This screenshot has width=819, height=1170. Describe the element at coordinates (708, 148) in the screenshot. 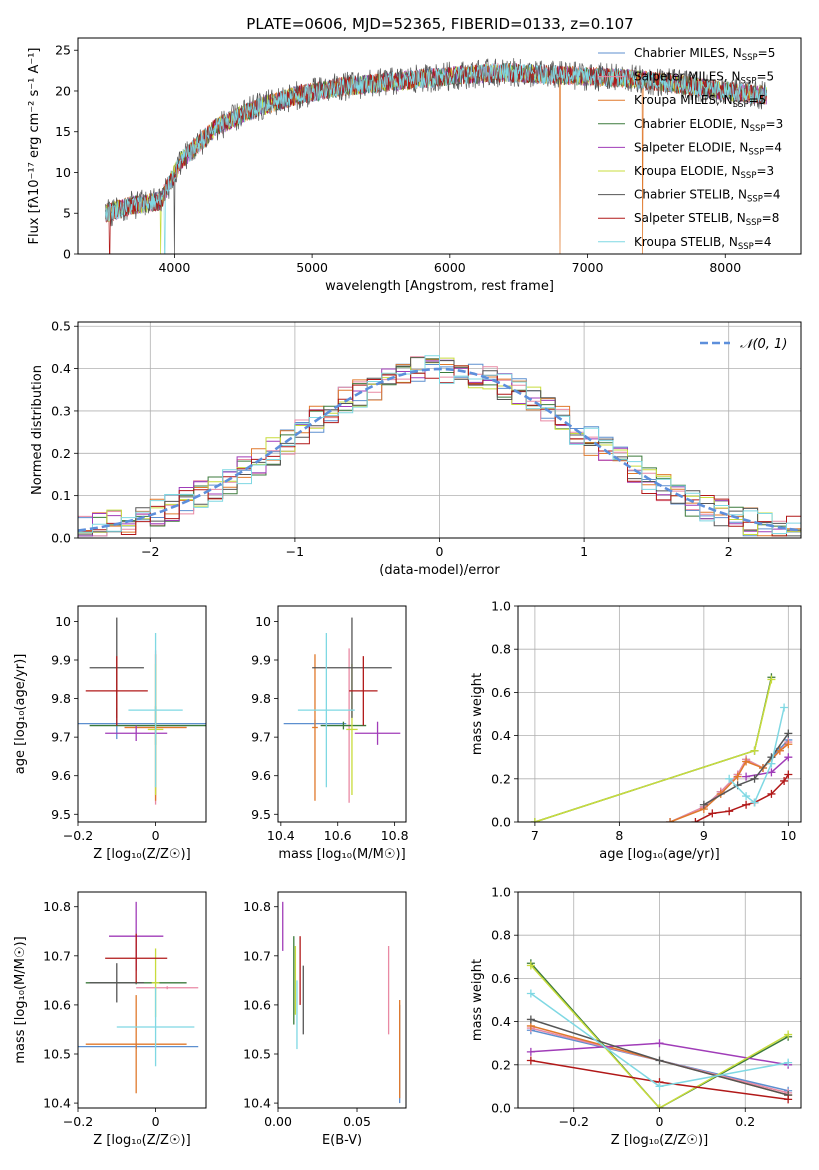

I see `legend-entry: Salpeter ELODIE, NSSP=4` at that location.